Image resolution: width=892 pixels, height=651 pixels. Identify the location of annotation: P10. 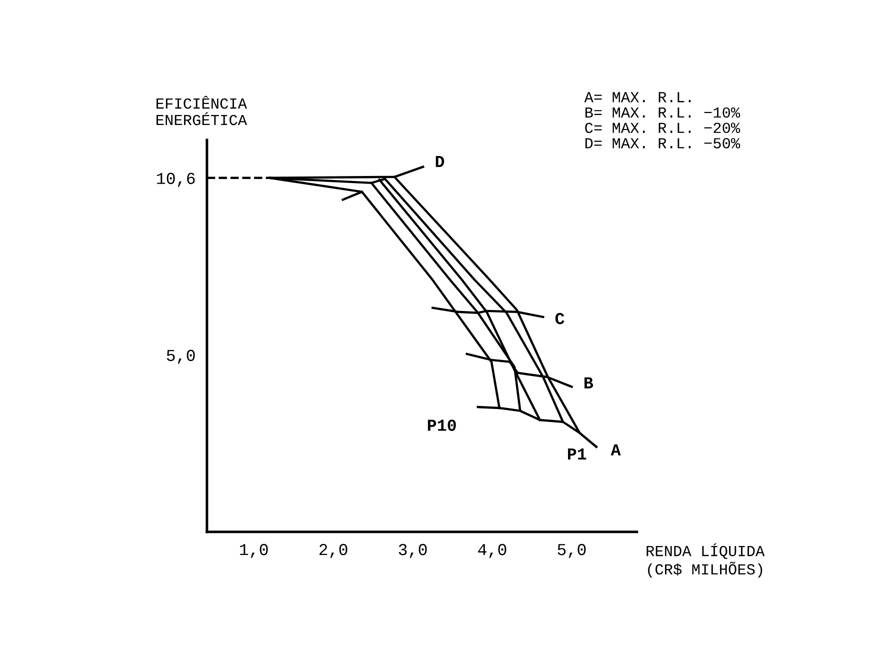
(442, 425).